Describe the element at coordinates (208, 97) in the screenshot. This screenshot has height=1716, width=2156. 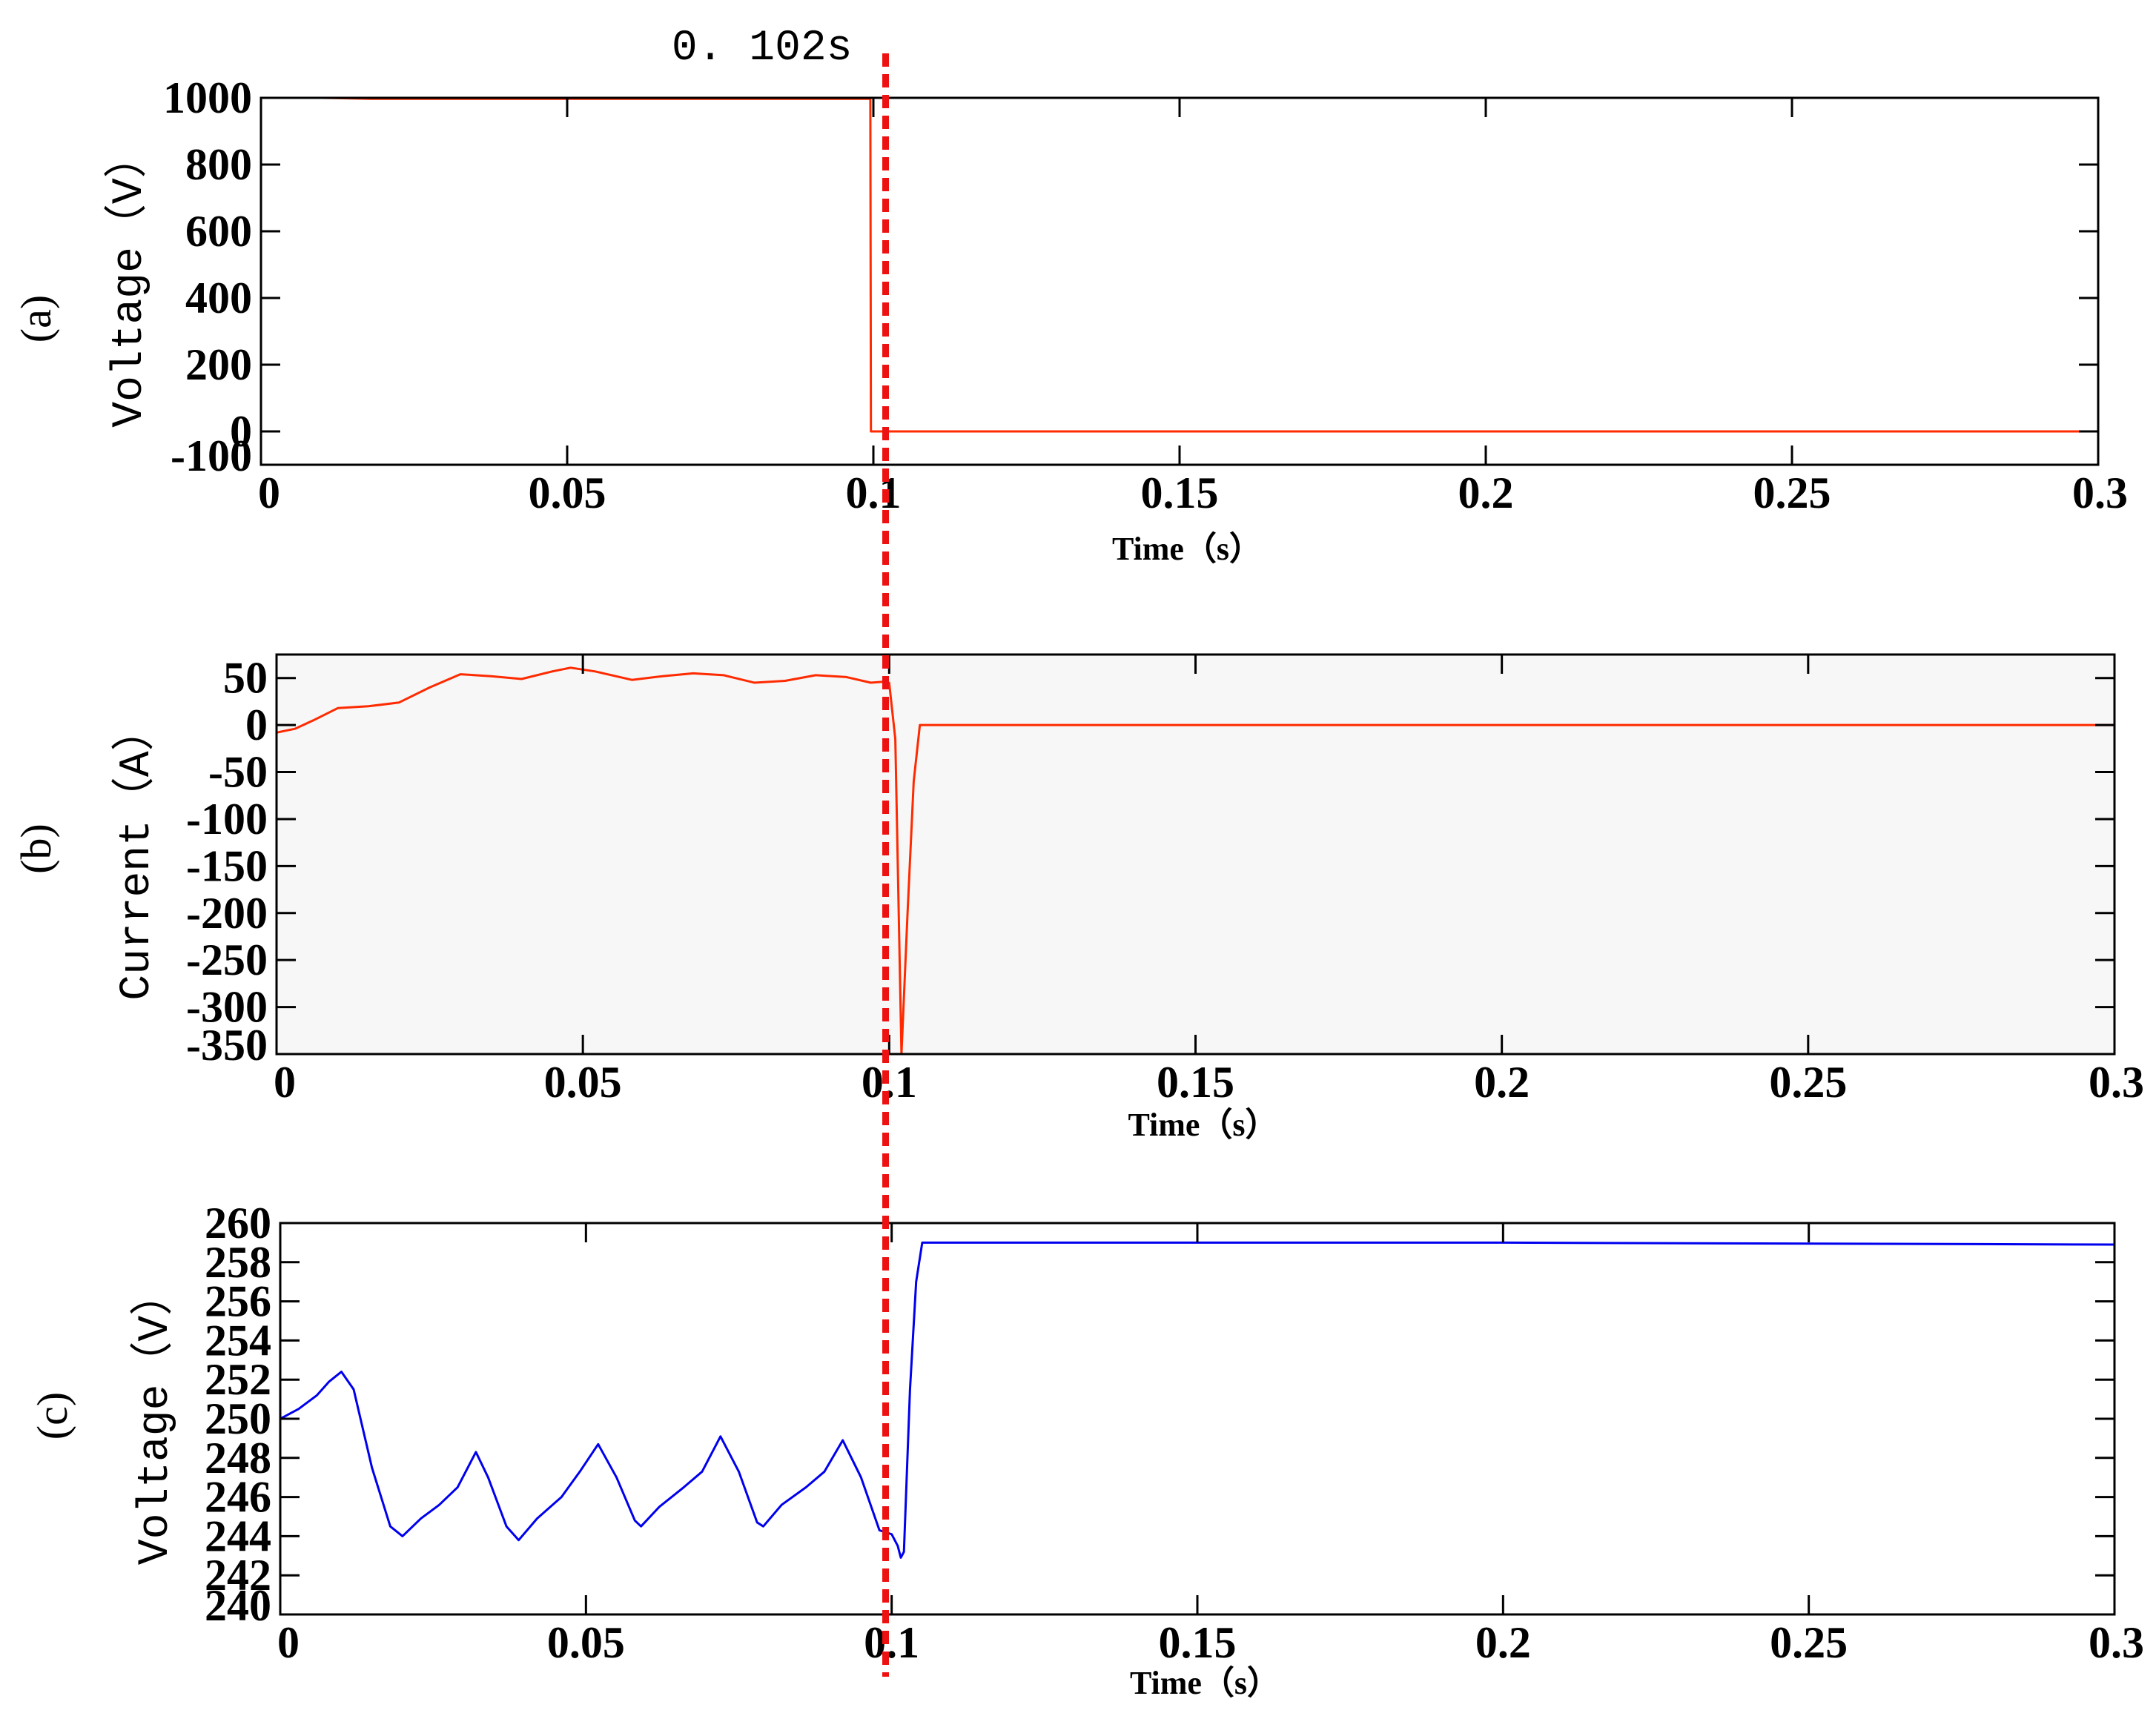
I see `y-tick-label-a-6: 1000` at that location.